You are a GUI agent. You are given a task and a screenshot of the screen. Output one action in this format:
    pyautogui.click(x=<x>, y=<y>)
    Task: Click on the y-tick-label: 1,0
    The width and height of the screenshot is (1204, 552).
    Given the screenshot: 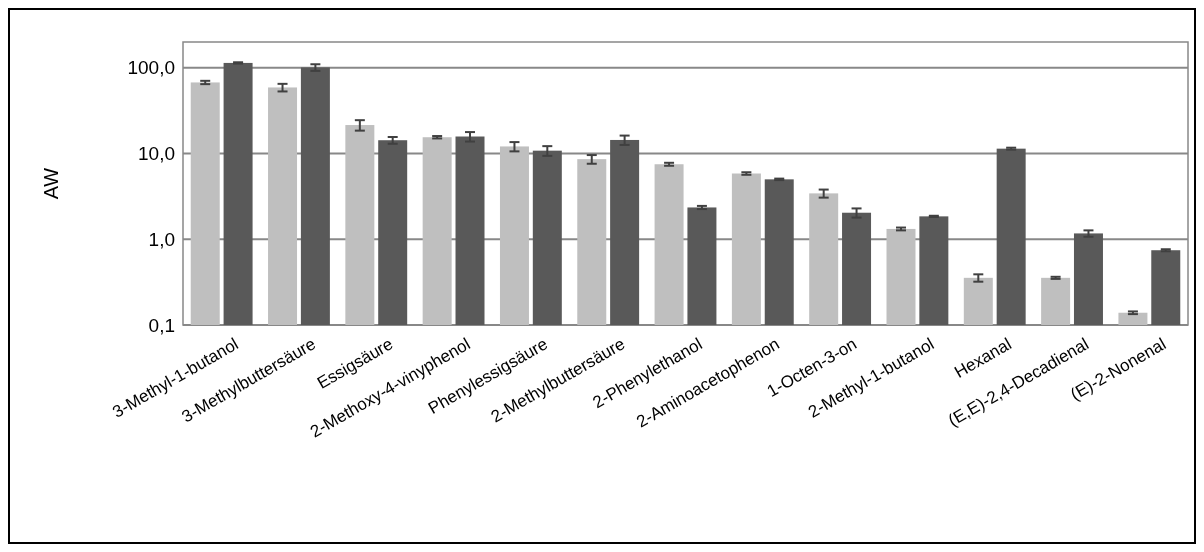 What is the action you would take?
    pyautogui.click(x=161, y=239)
    